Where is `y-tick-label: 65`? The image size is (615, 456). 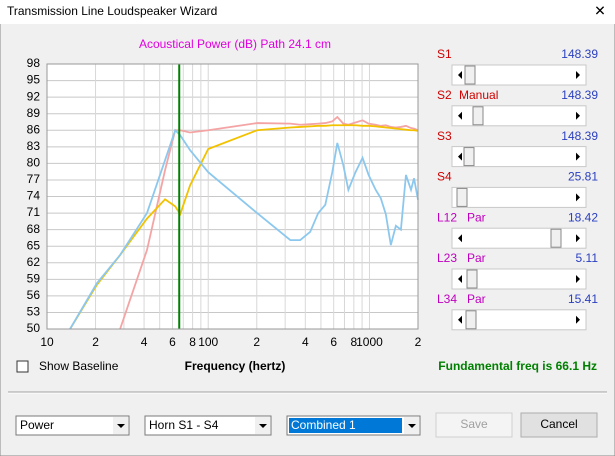 y-tick-label: 65 is located at coordinates (34, 245).